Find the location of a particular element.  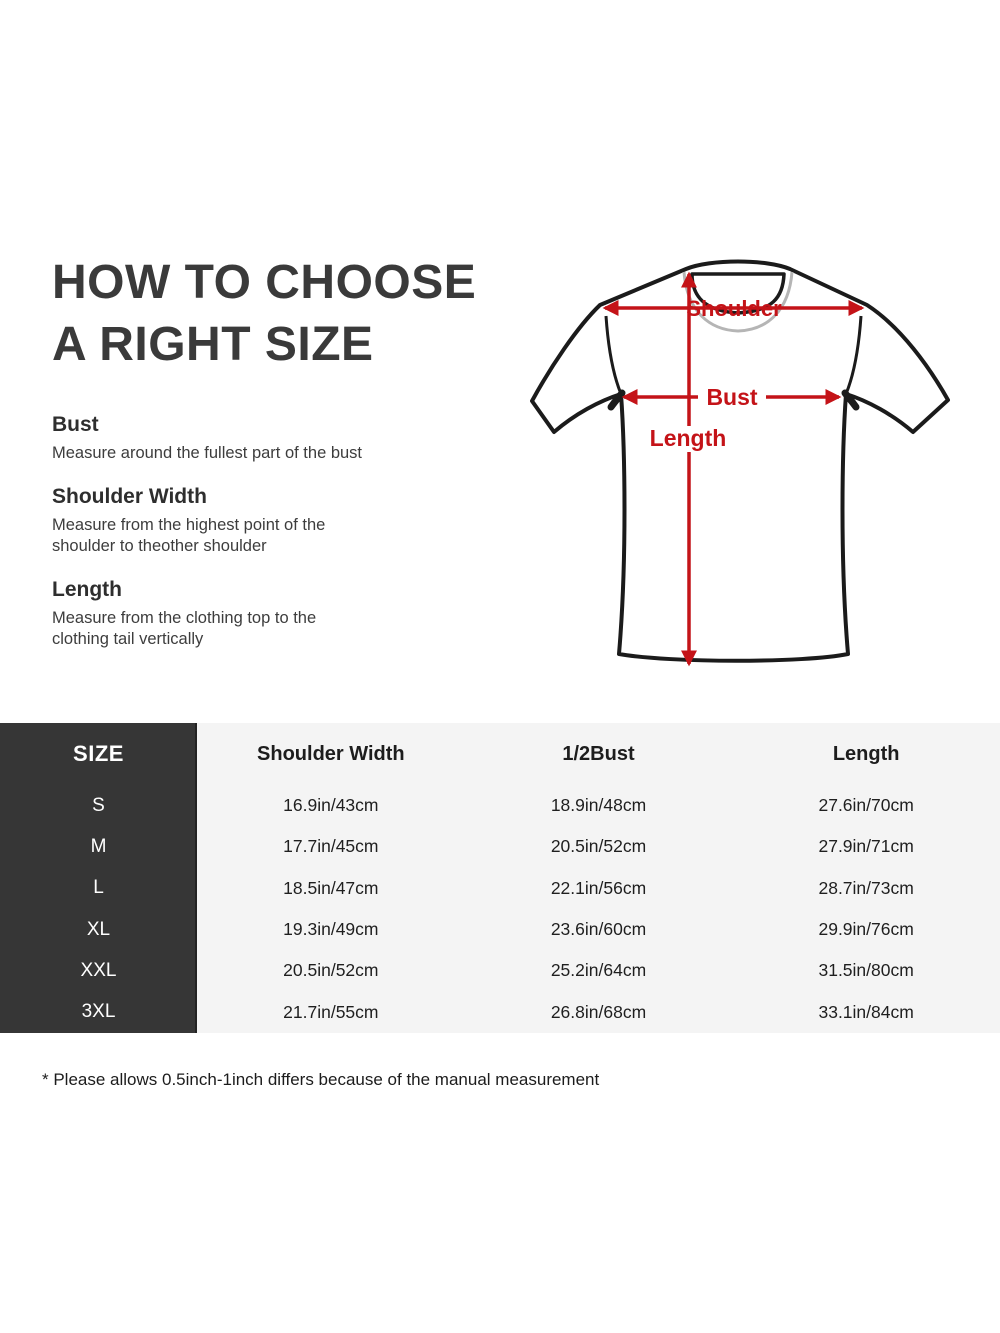

page-title: HOW TO CHOOSE A RIGHT SIZE is located at coordinates (264, 314).